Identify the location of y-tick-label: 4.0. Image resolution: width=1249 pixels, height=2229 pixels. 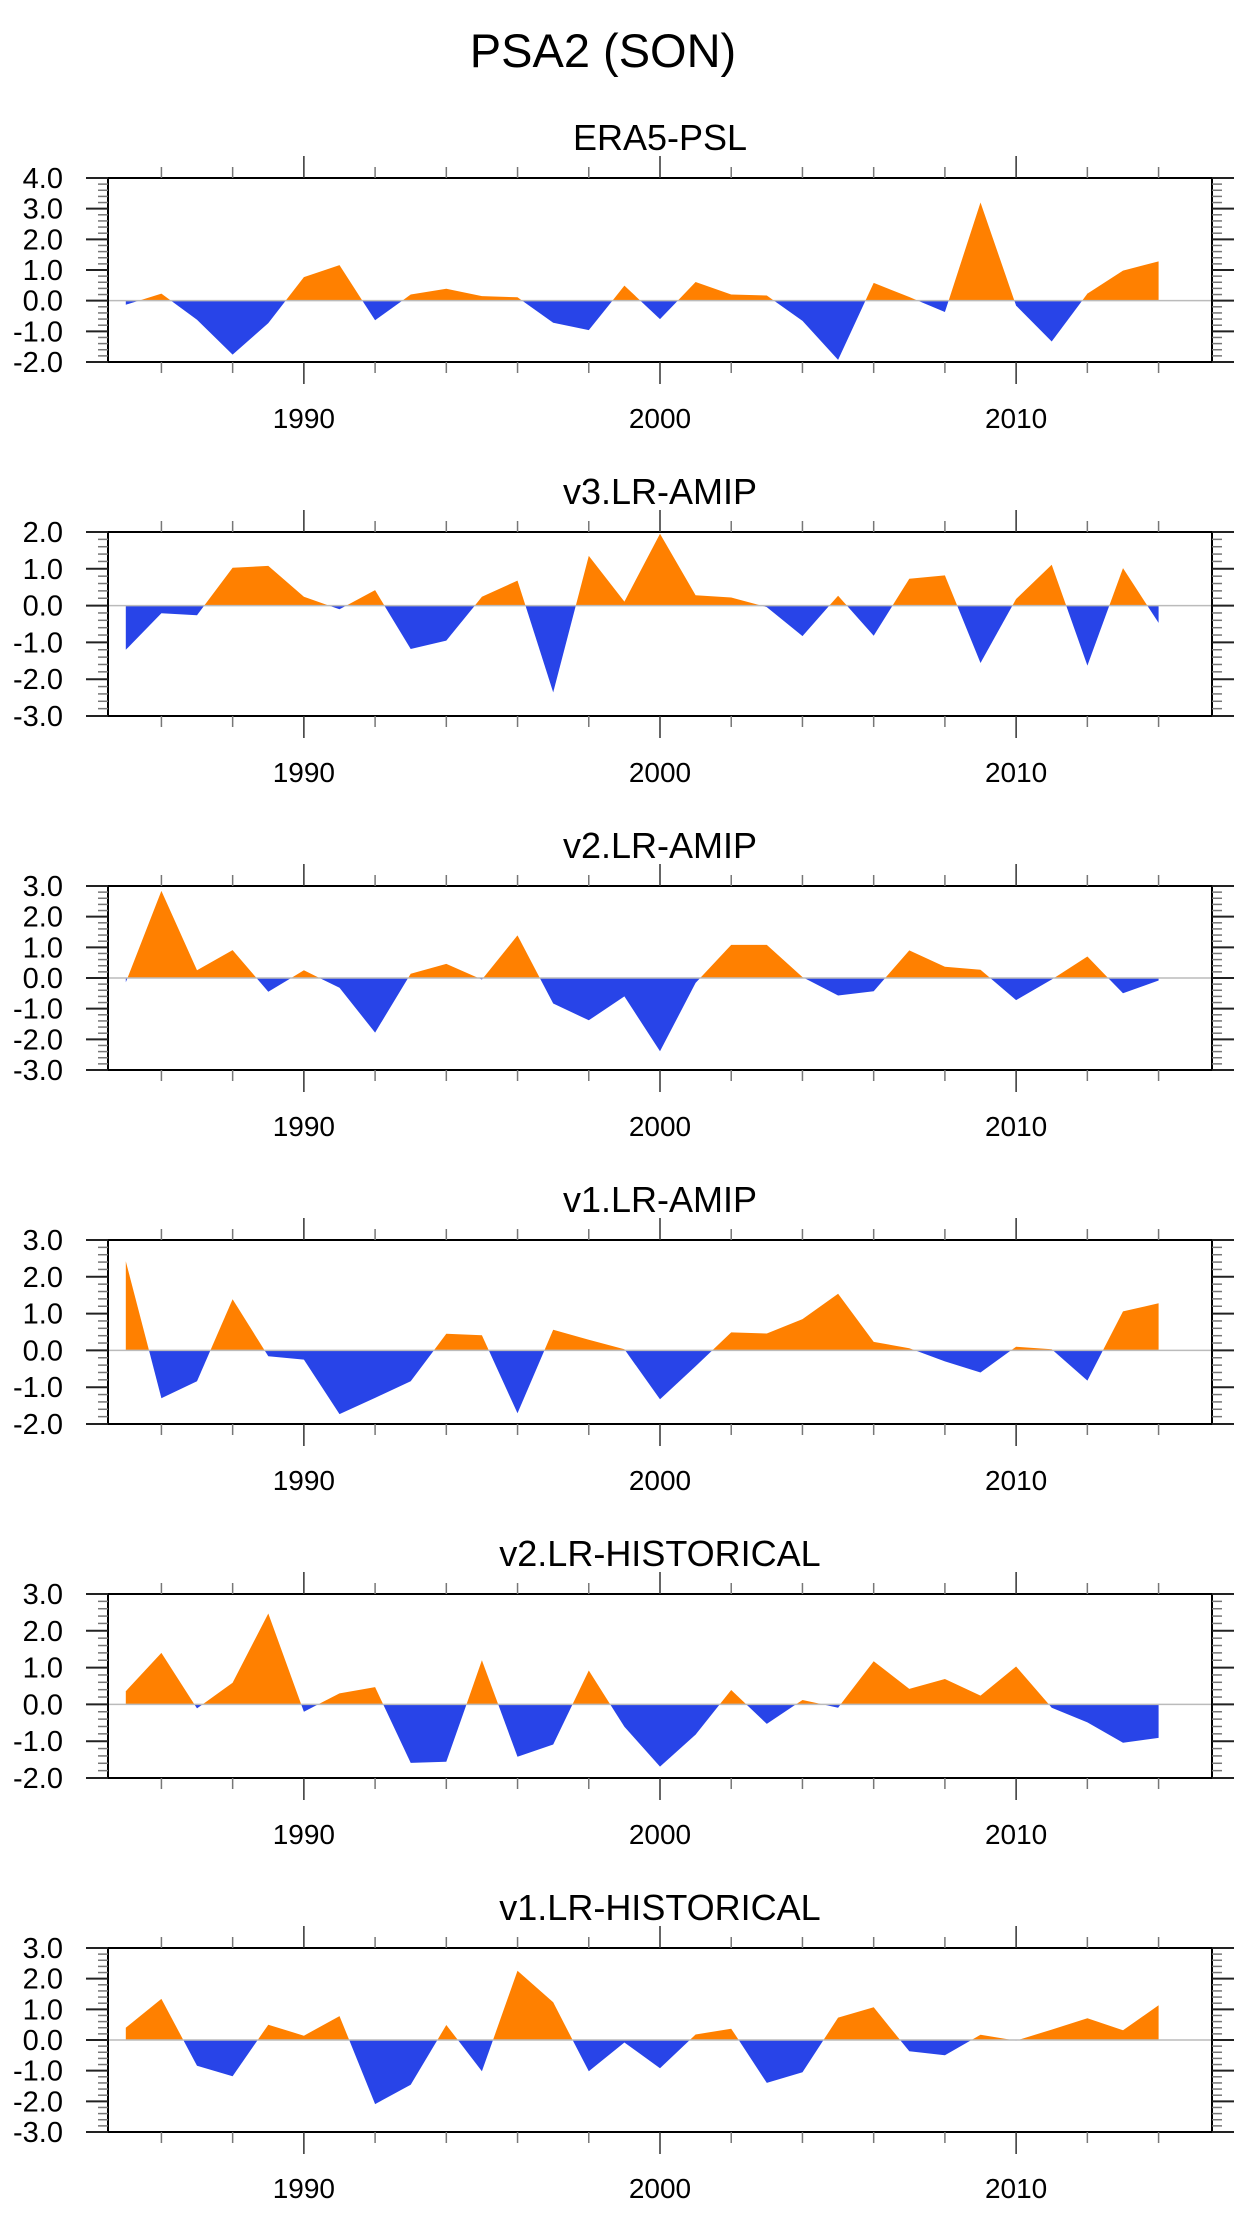
(43, 179).